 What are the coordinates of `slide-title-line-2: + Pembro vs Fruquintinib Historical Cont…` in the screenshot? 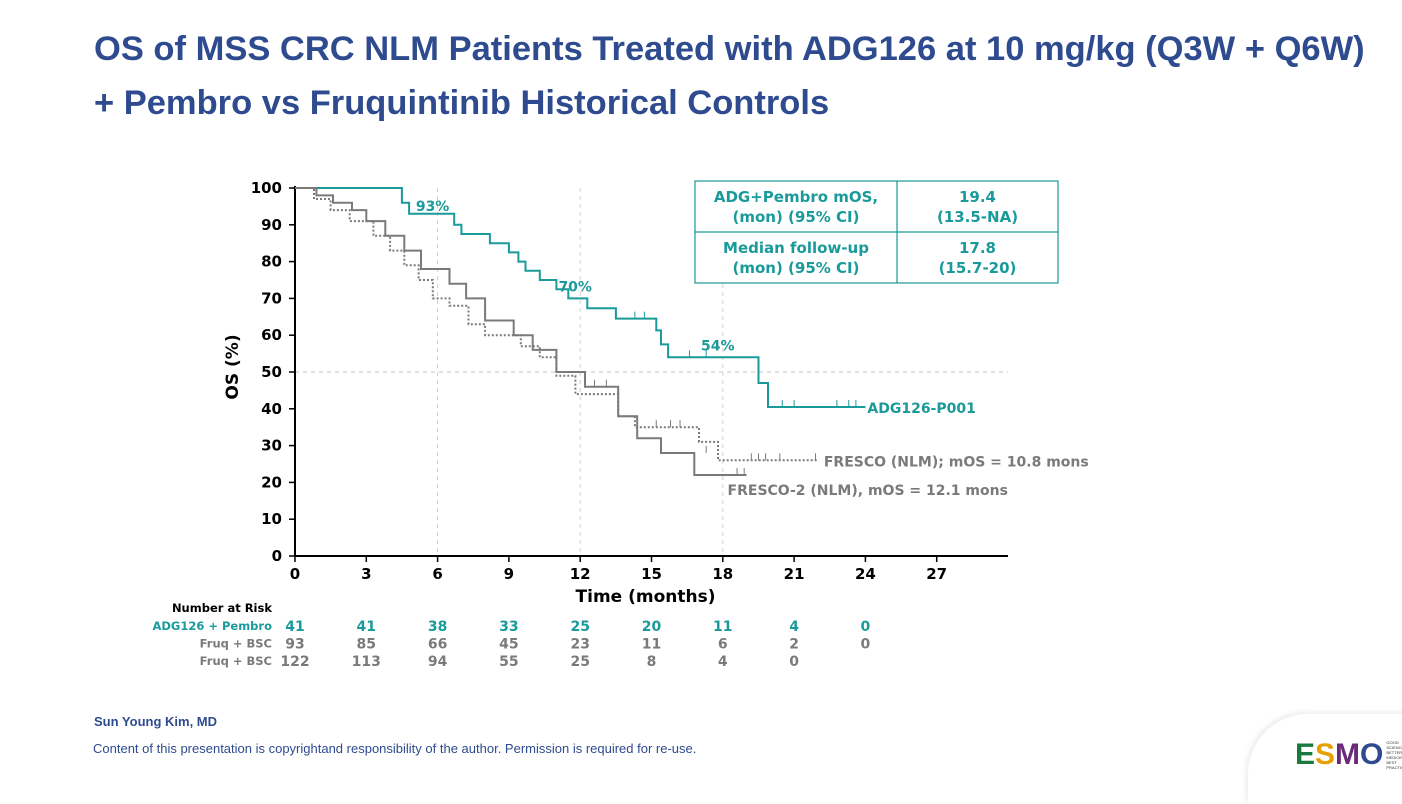 It's located at (462, 103).